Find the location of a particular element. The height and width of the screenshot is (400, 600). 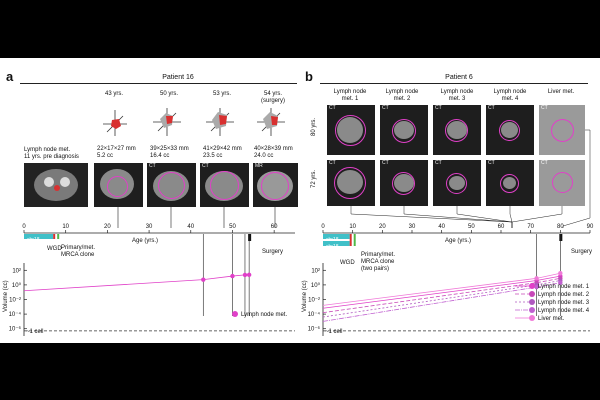

a-surgery: Surgery is located at coordinates (273, 252).